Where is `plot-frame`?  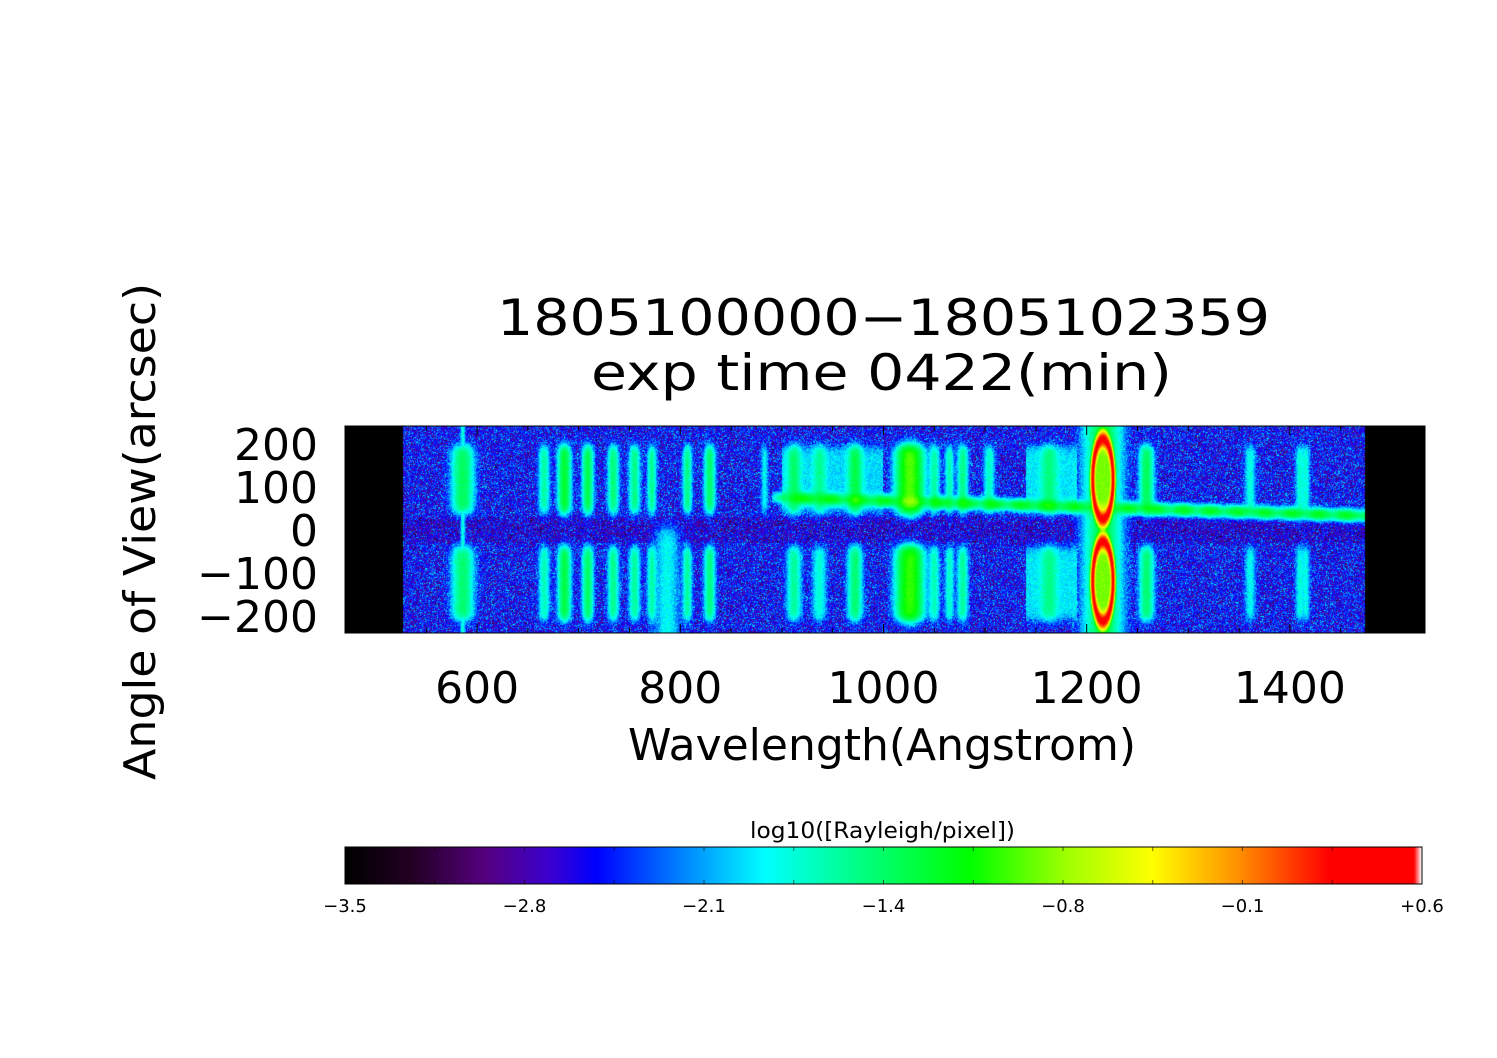 plot-frame is located at coordinates (885, 529).